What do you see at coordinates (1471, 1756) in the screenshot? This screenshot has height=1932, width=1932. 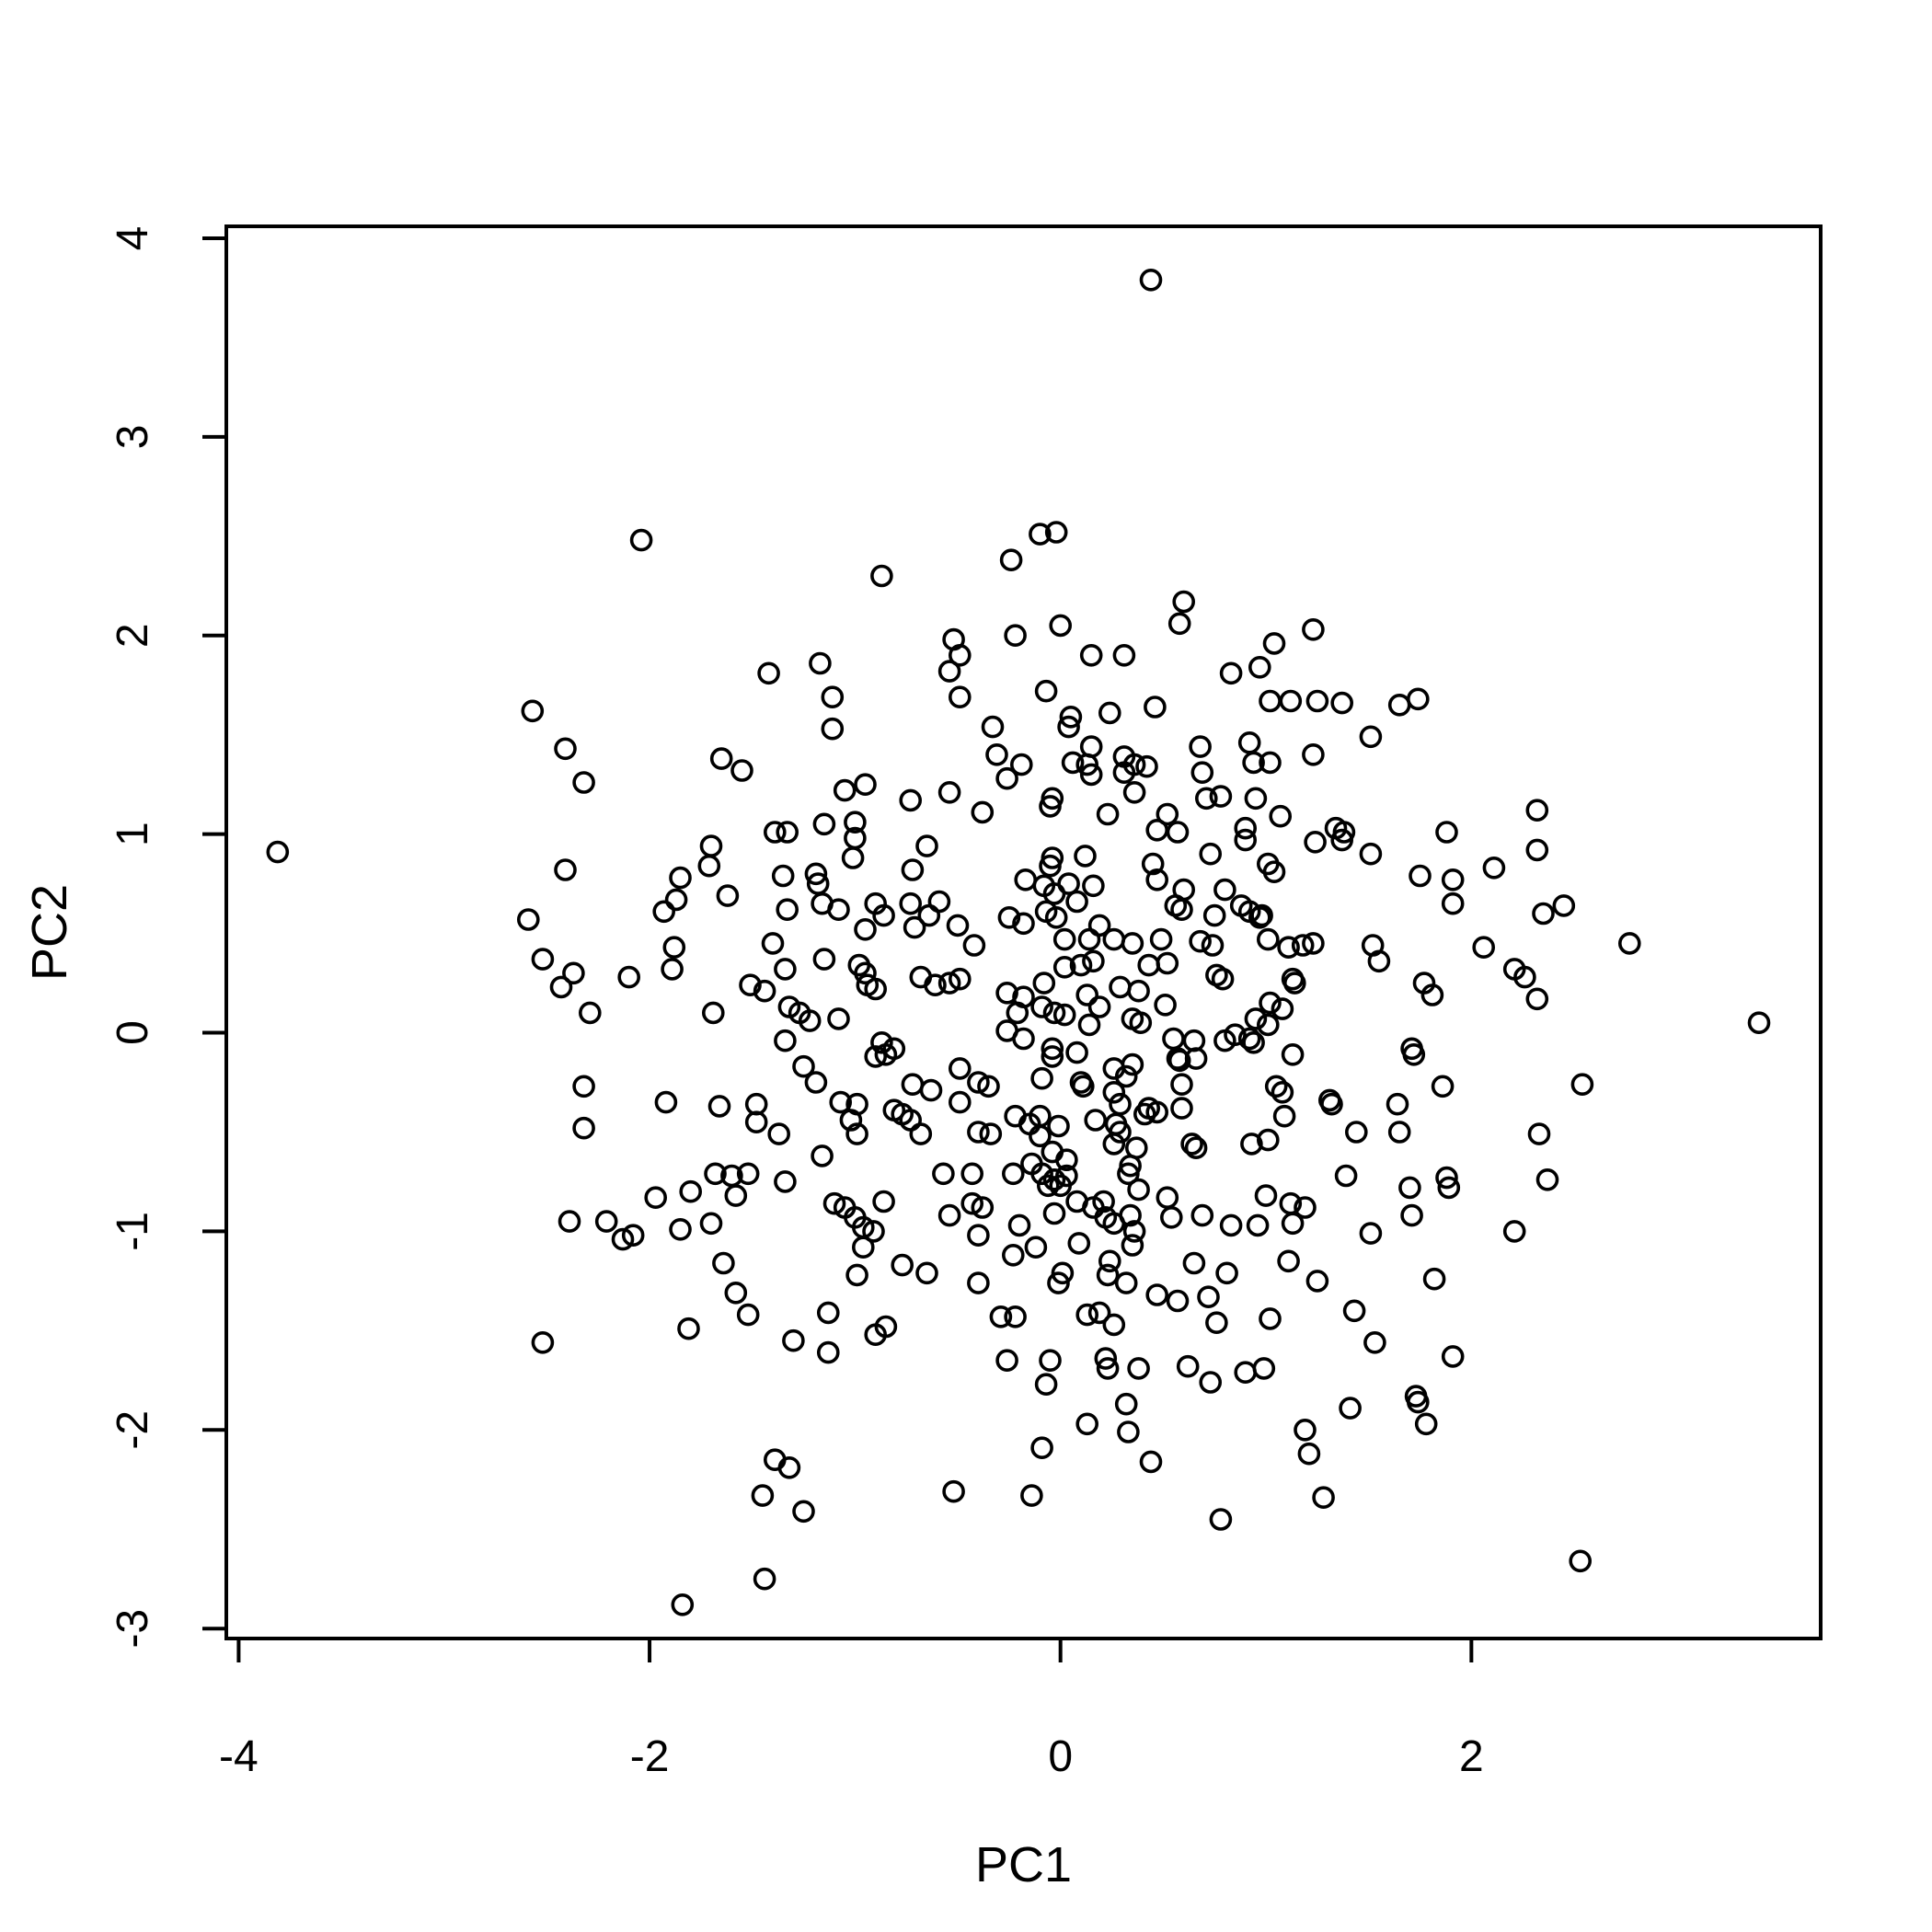 I see `x-tick-label: 2` at bounding box center [1471, 1756].